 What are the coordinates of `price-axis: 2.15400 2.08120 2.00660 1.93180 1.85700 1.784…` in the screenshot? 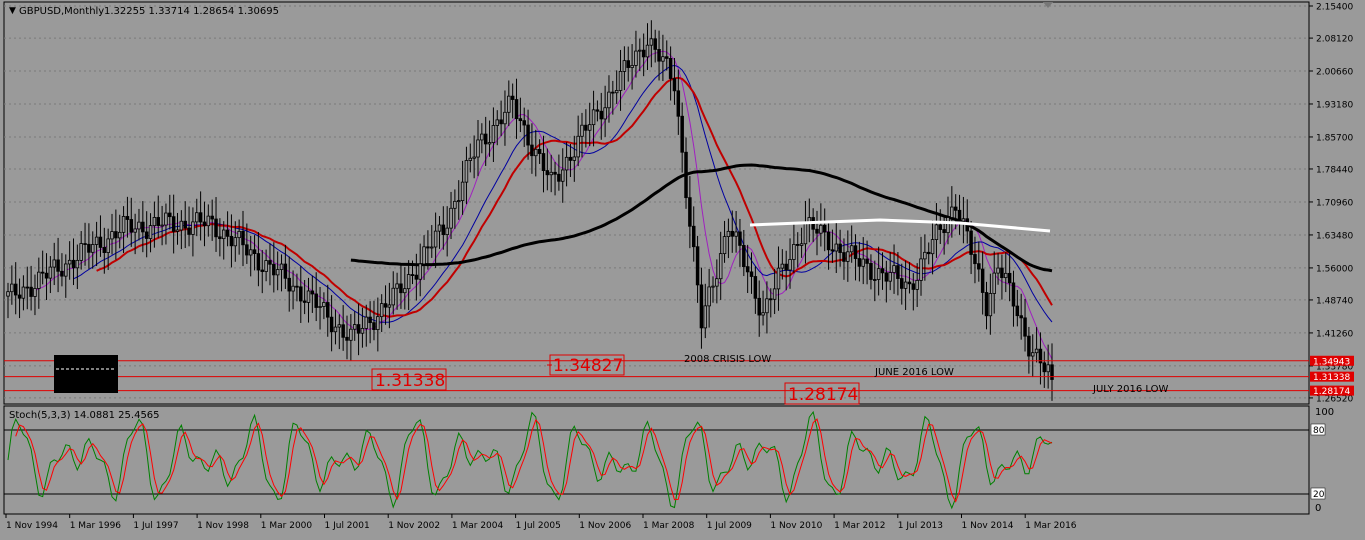 It's located at (1331, 204).